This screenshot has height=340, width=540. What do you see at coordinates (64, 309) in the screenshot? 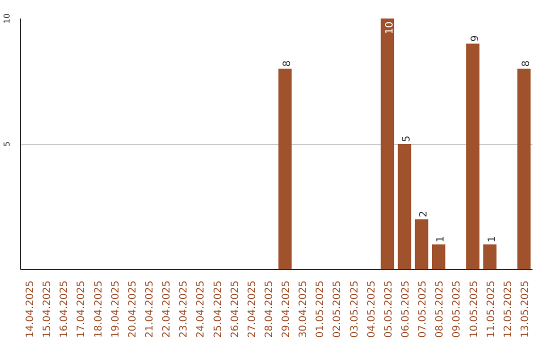
I see `x-tick-label: 16.04.2025` at bounding box center [64, 309].